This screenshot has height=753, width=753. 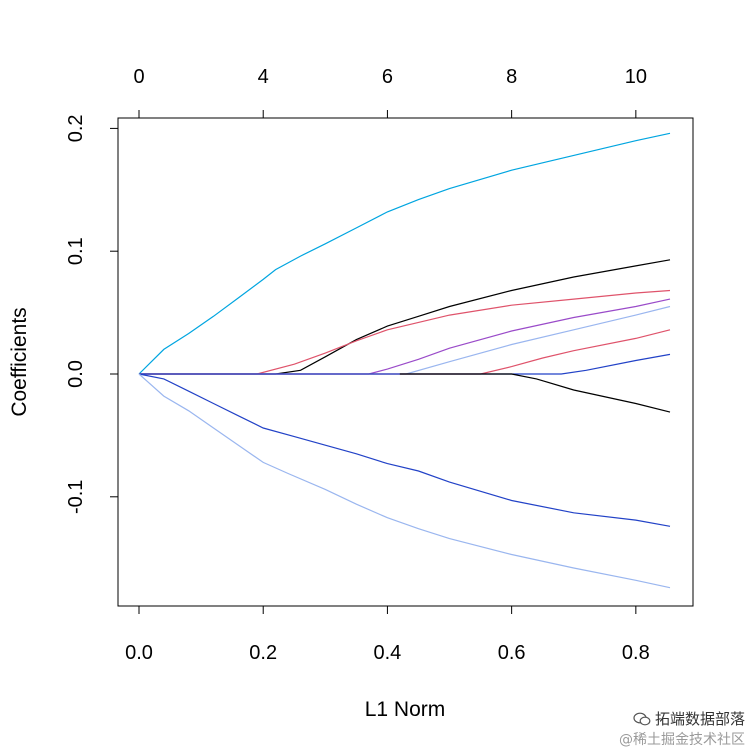 I want to click on y-tick-label: 0.1, so click(x=76, y=251).